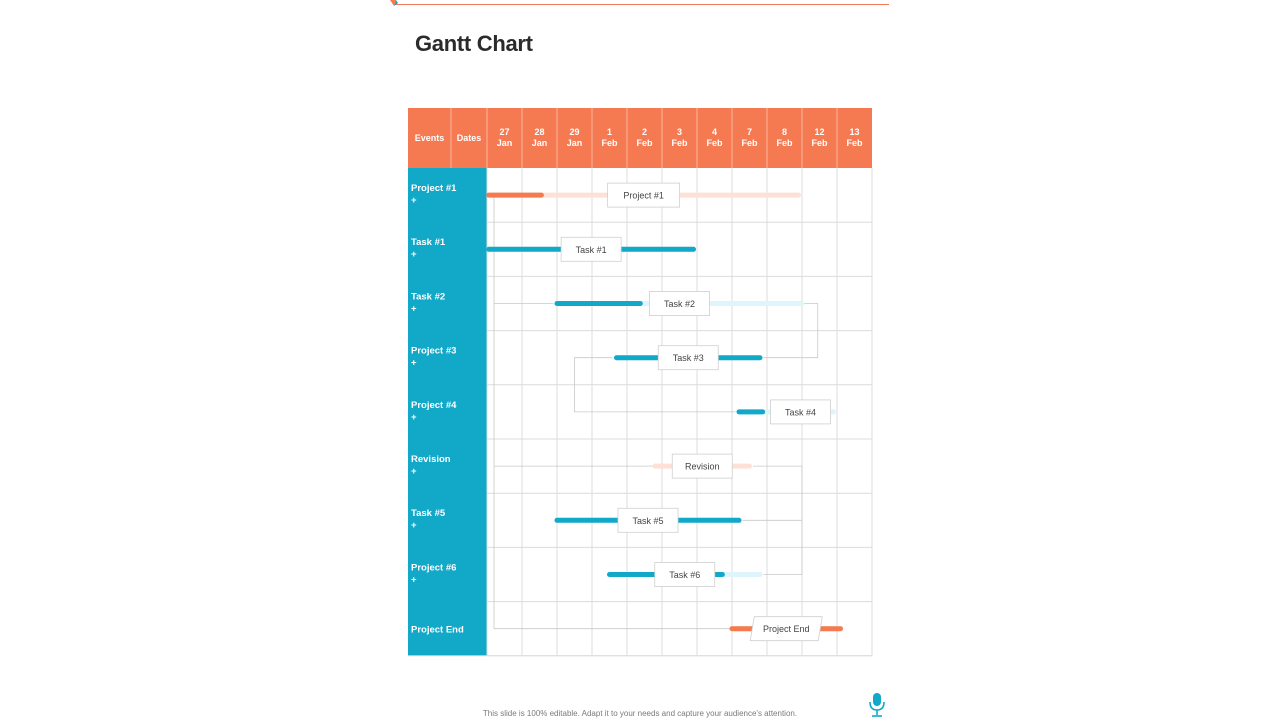  Describe the element at coordinates (434, 405) in the screenshot. I see `row-label: Project #4` at that location.